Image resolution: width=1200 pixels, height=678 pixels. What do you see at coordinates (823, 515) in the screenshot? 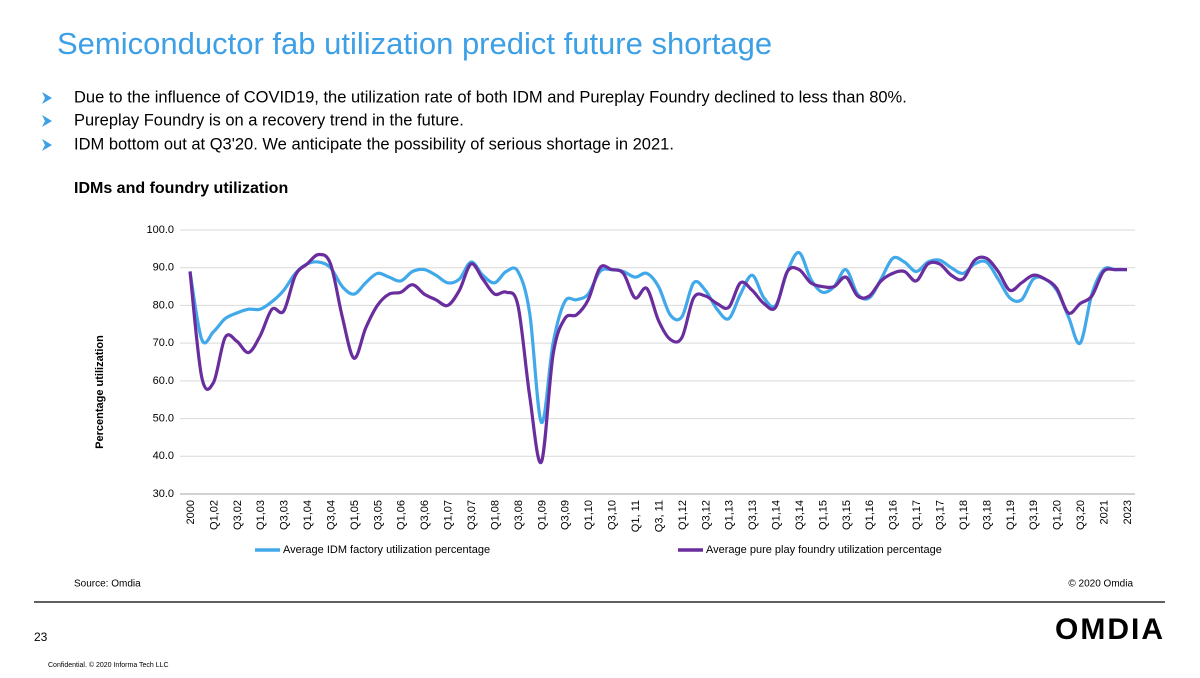
I see `x-tick-label: Q1,15` at bounding box center [823, 515].